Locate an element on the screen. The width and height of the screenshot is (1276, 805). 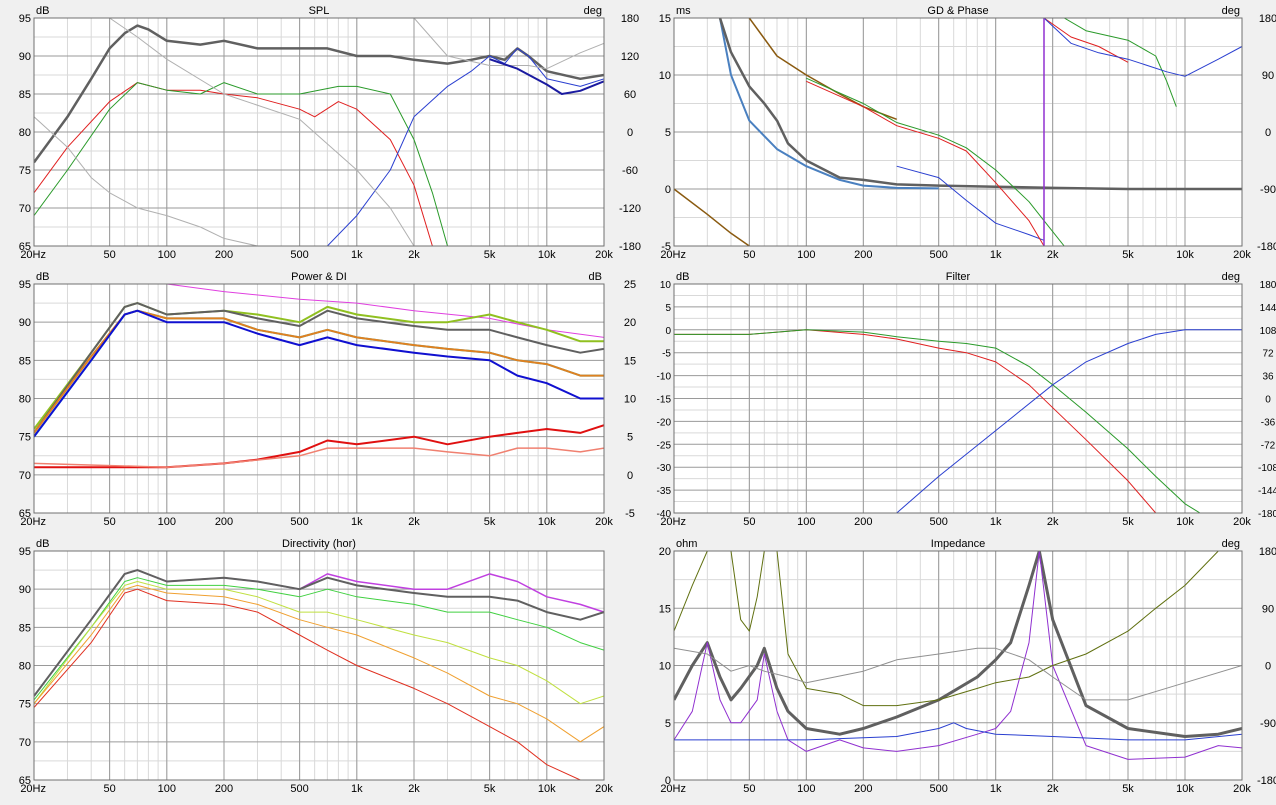
y-right-tick-label: 15 is located at coordinates (630, 361).